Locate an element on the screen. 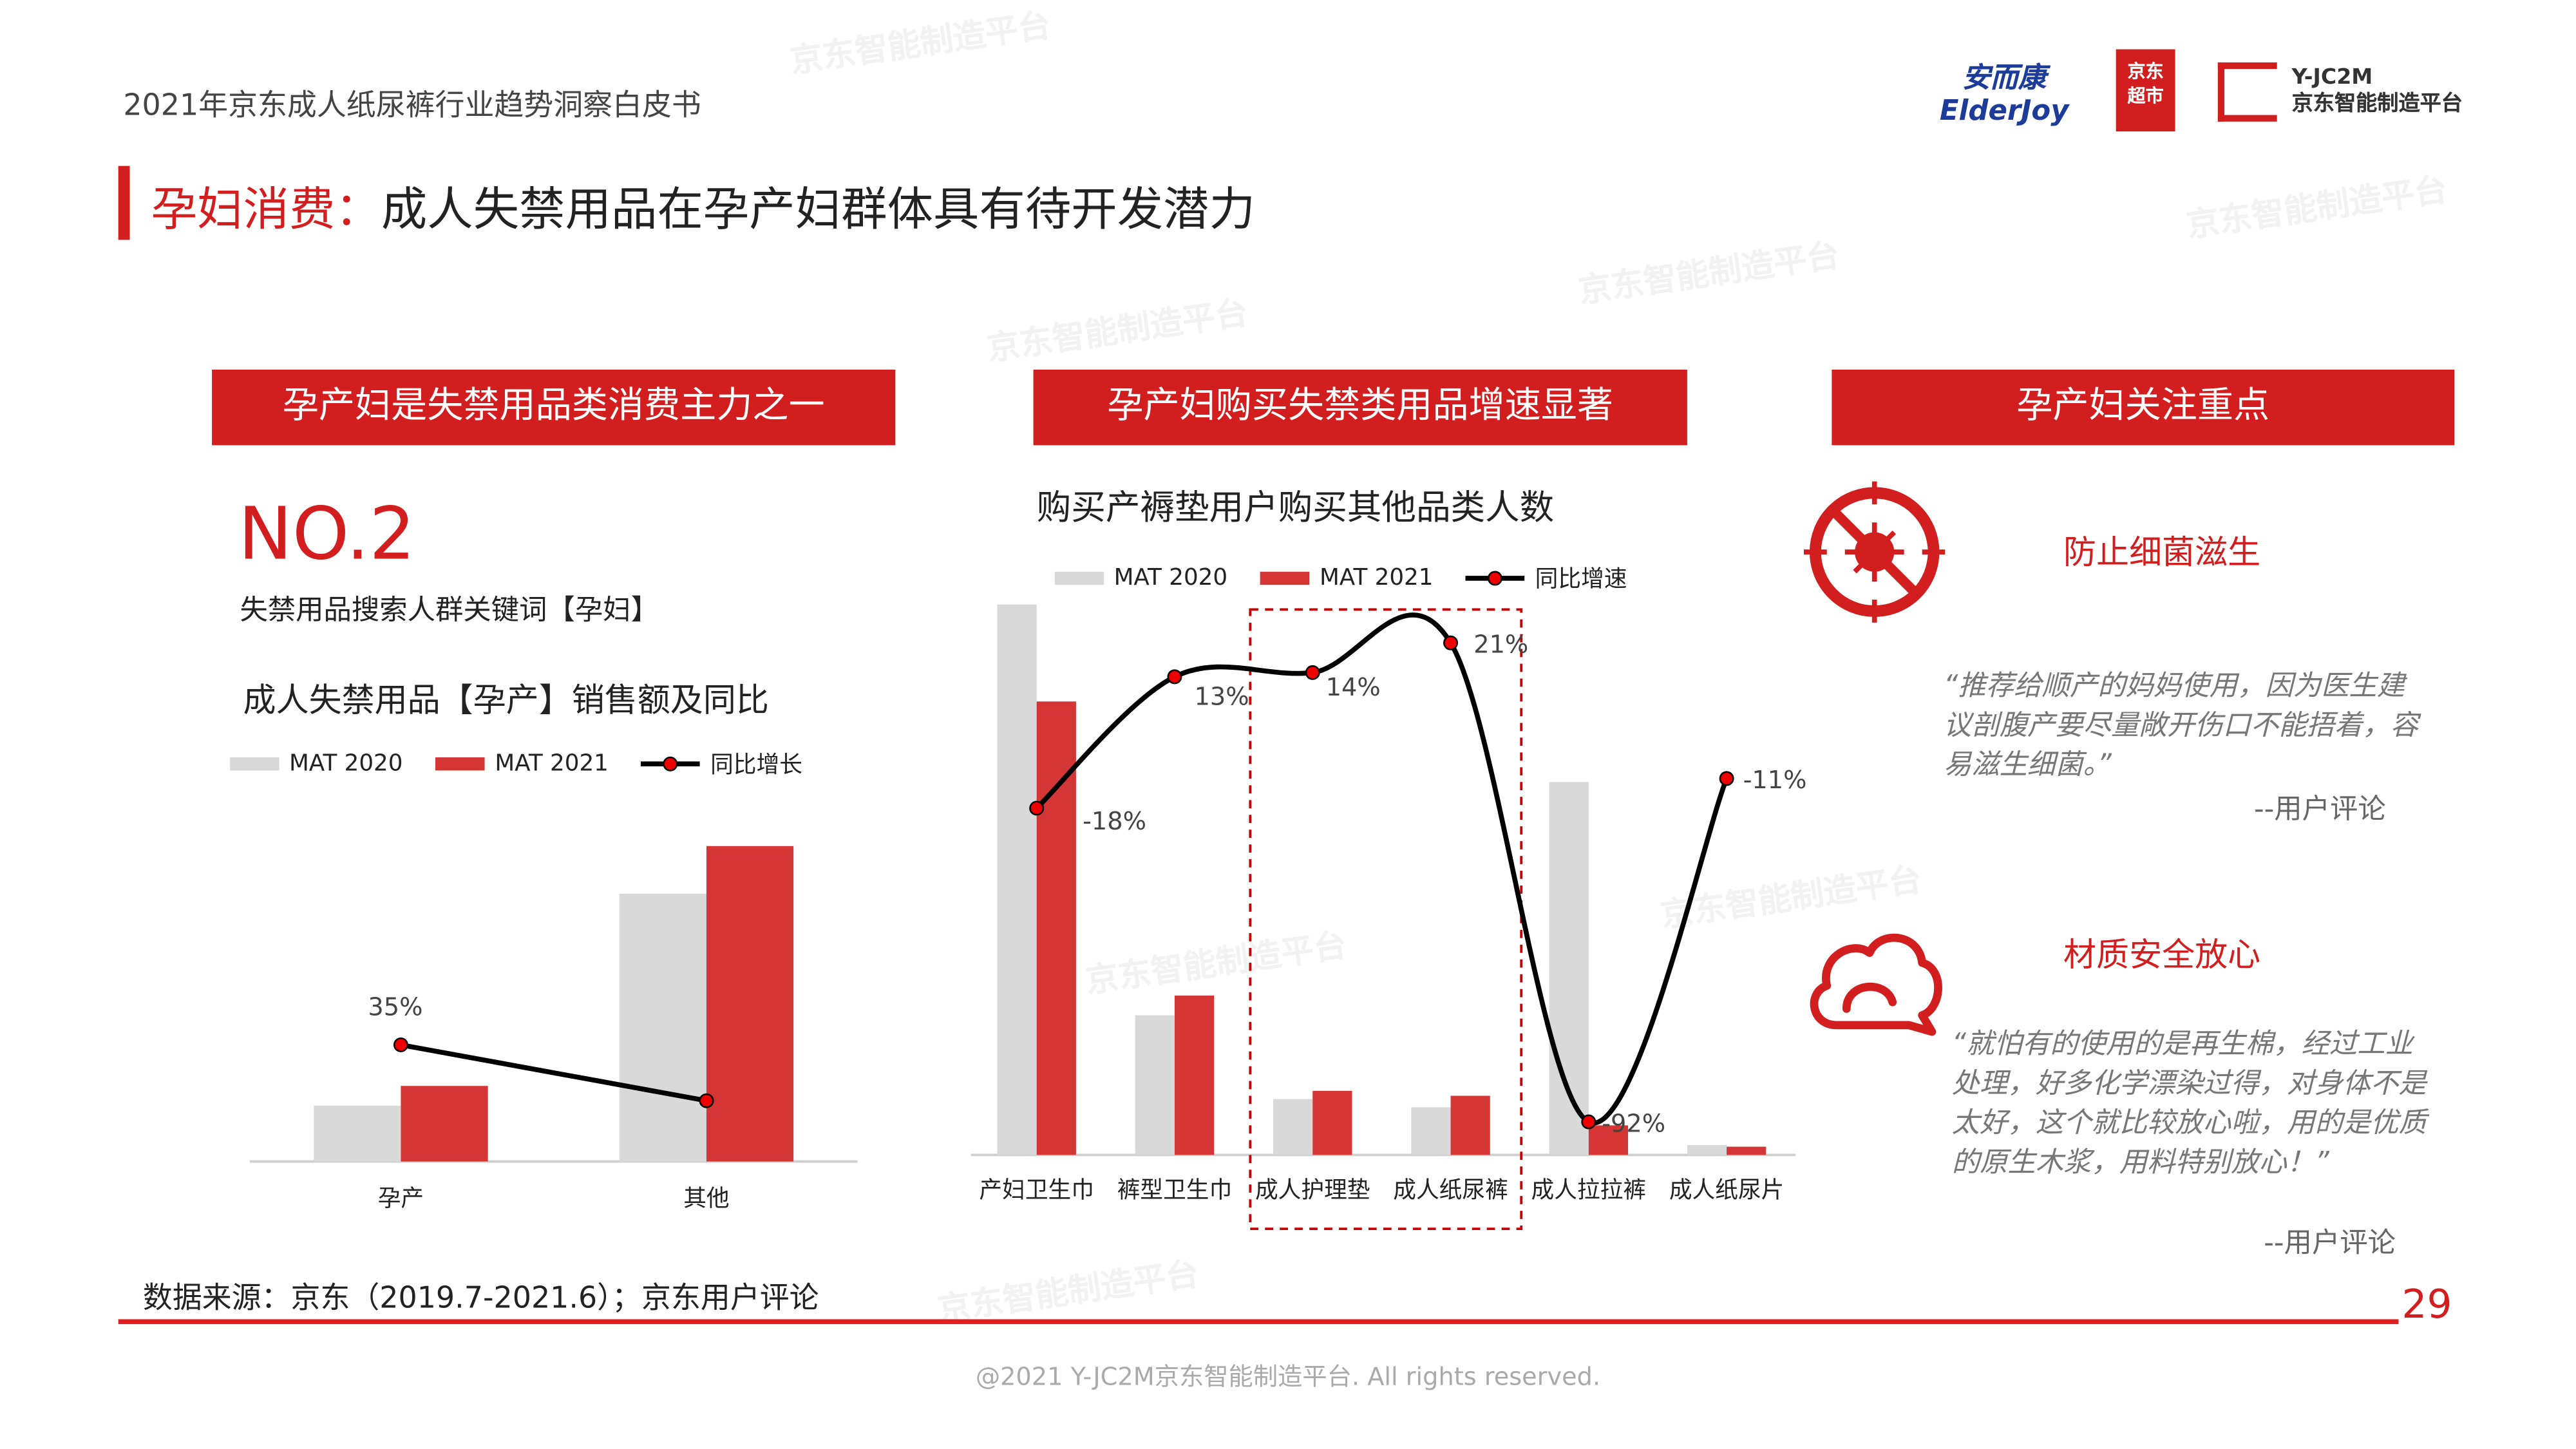 The image size is (2576, 1449). left-chart-title: 成人失禁用品【孕产】销售额及同比 is located at coordinates (506, 700).